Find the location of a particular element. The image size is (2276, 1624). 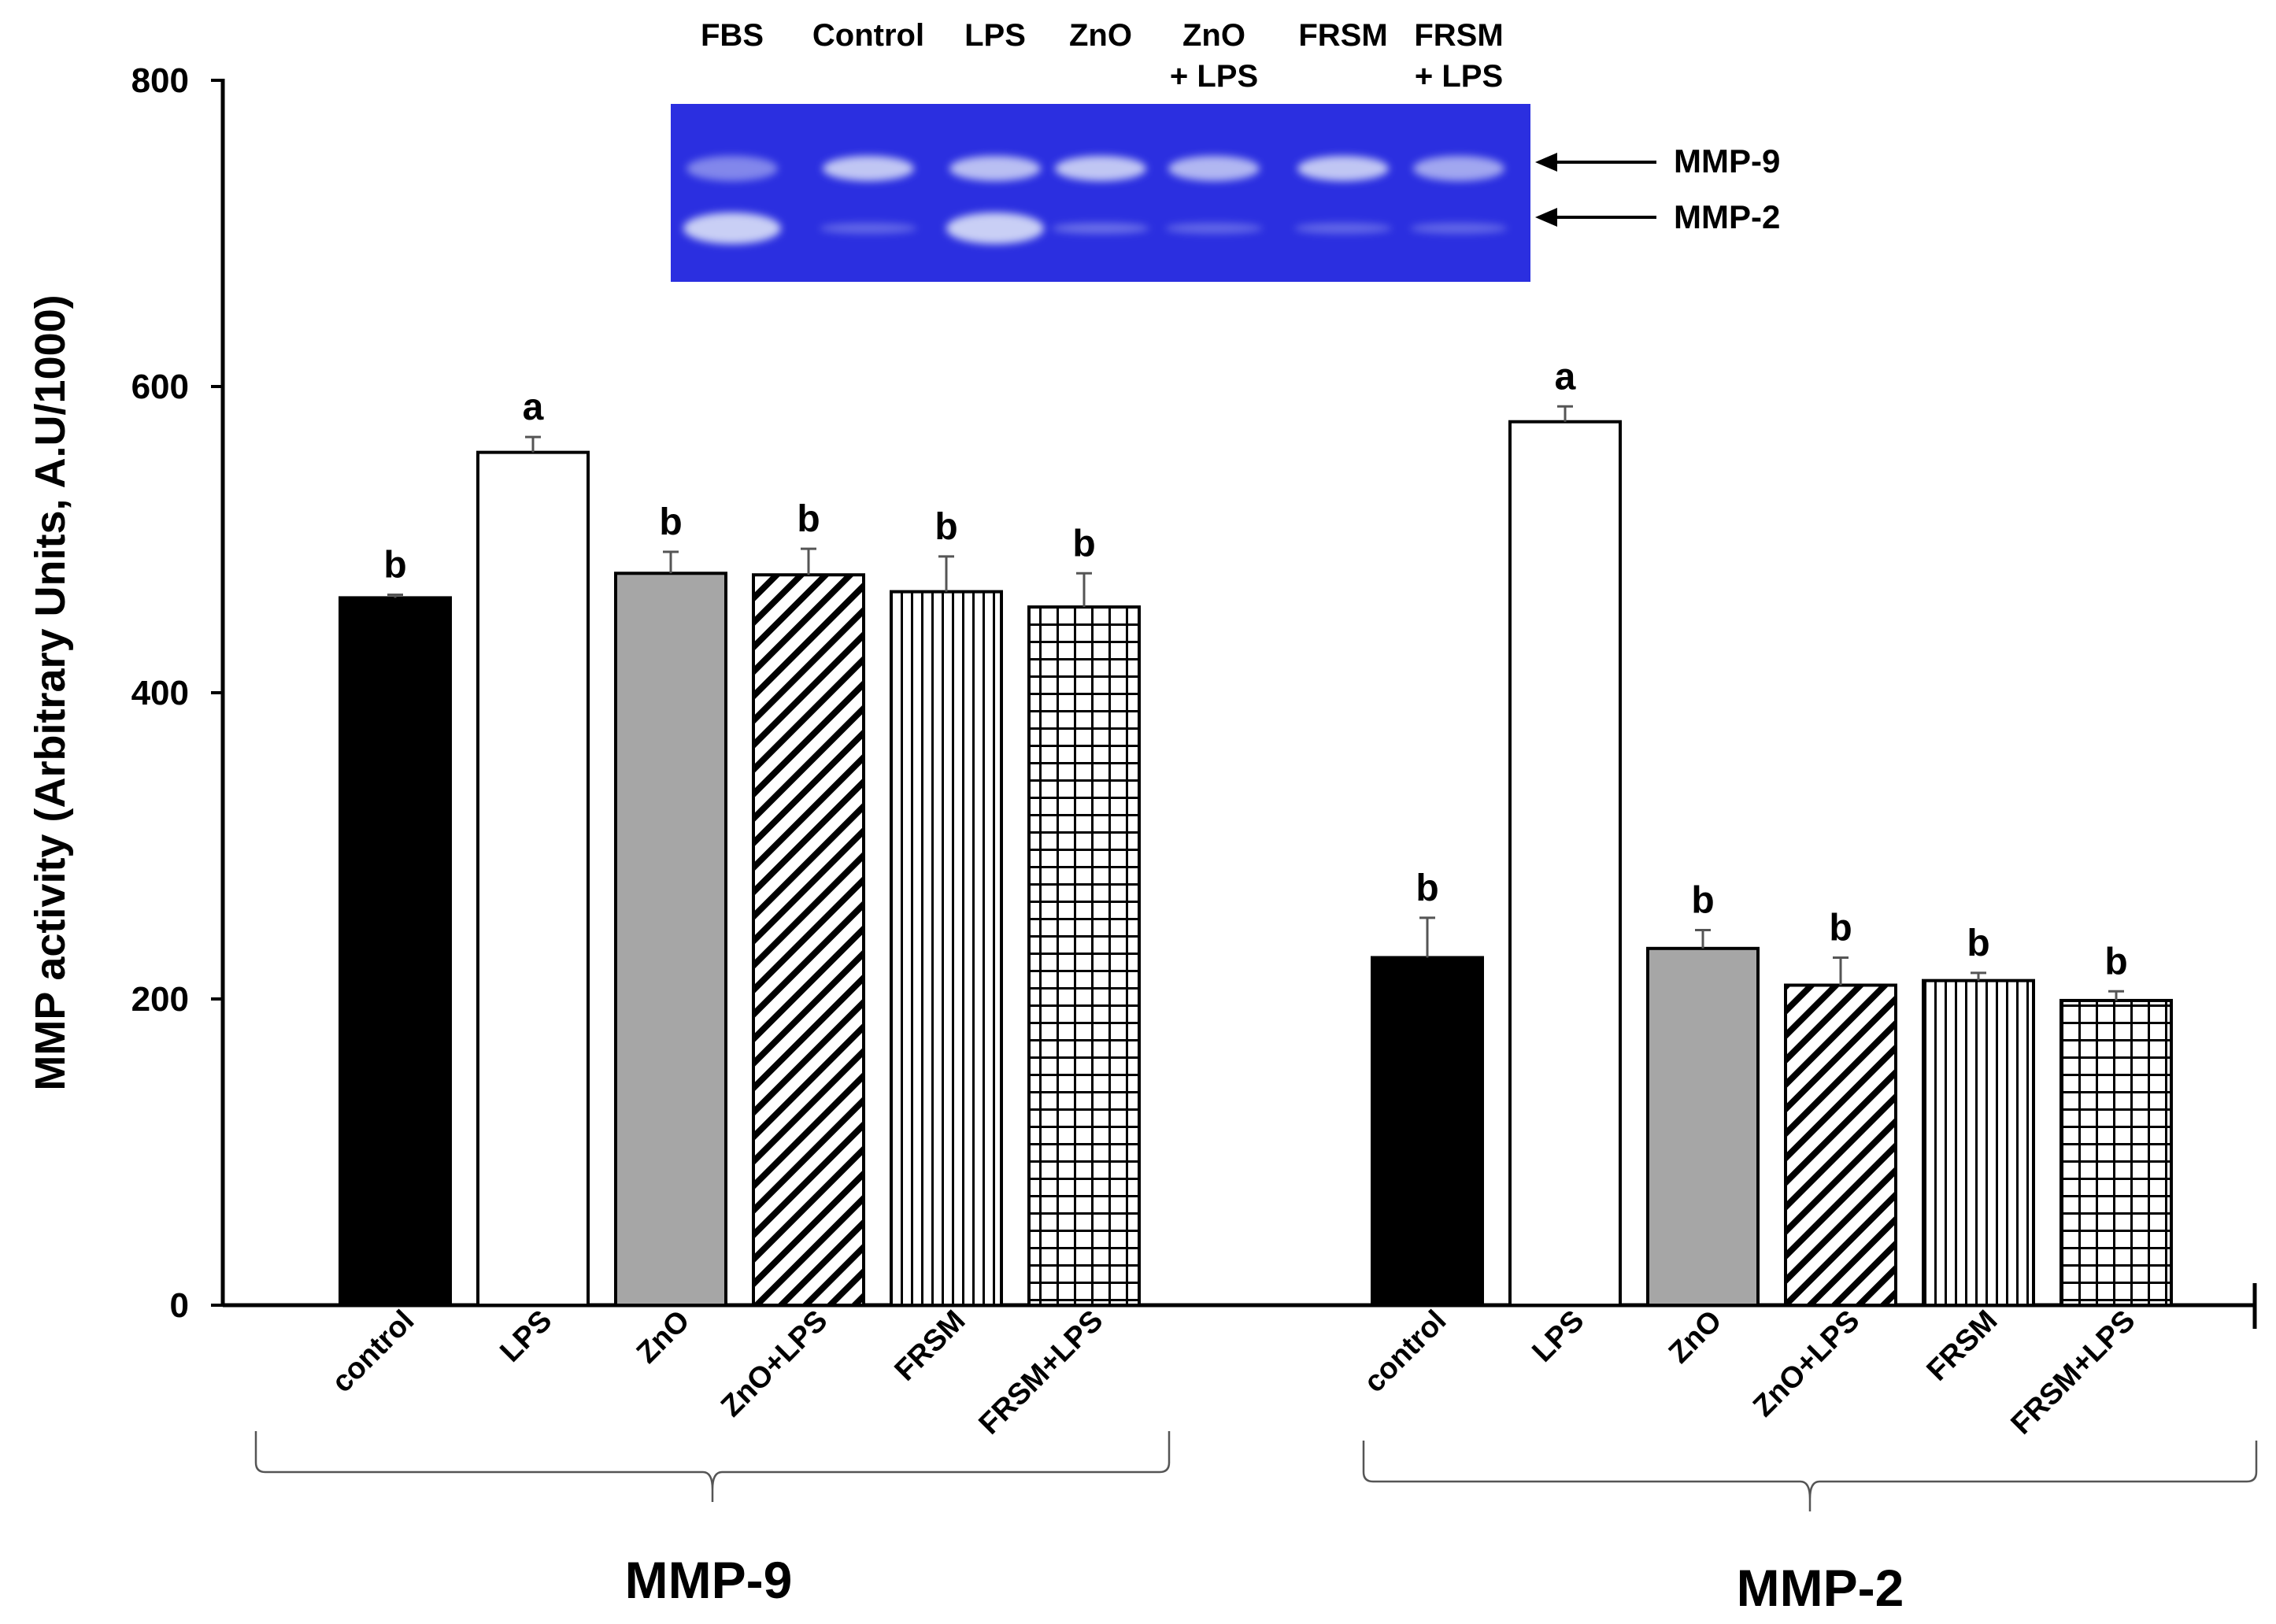

gel-lane-label: Control is located at coordinates (868, 35).